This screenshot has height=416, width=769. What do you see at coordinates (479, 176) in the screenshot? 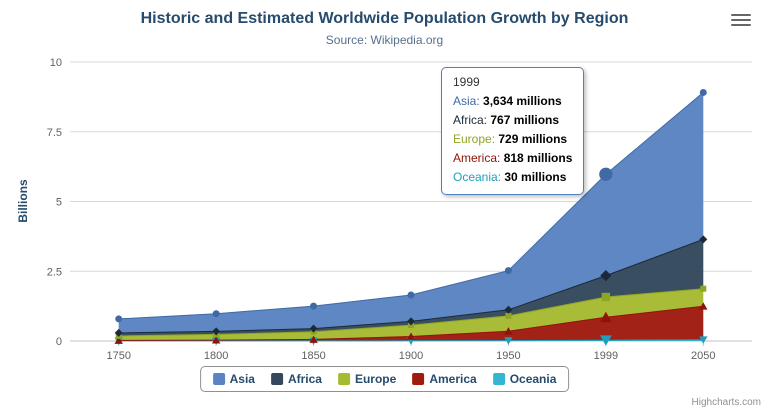
I see `tooltip-series-name: Oceania:` at bounding box center [479, 176].